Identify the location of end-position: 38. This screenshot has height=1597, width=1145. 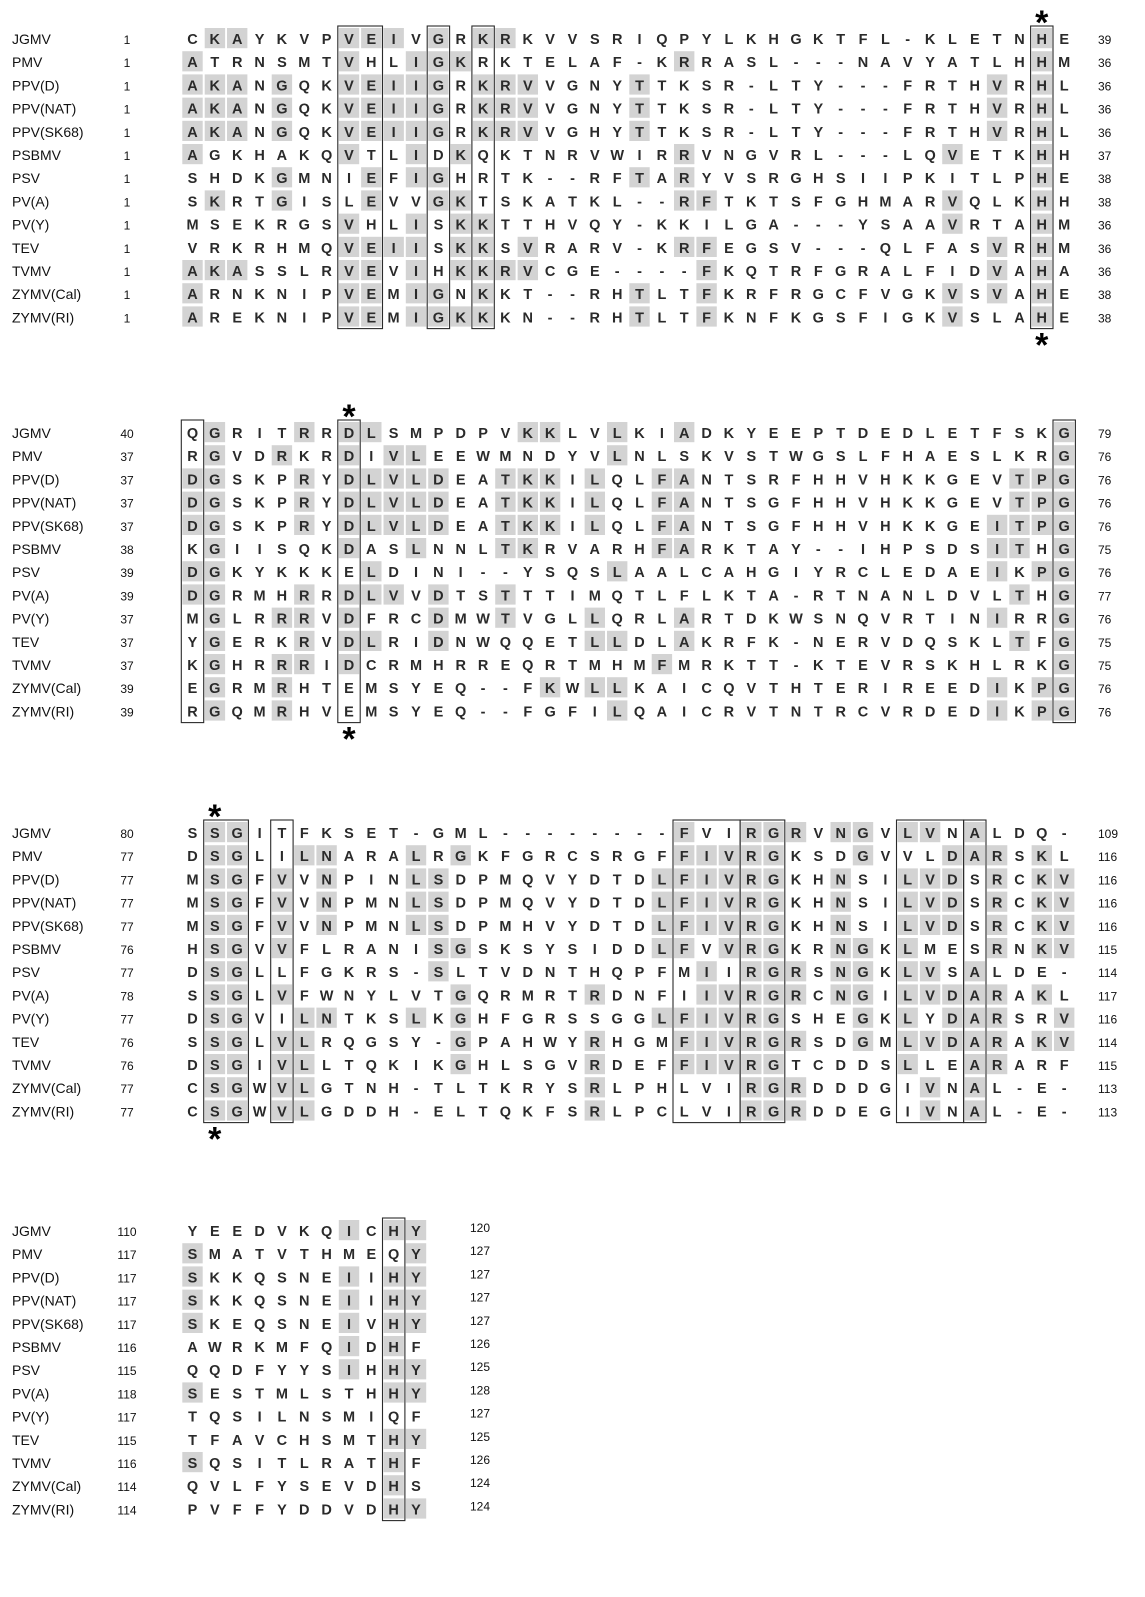
(1105, 318).